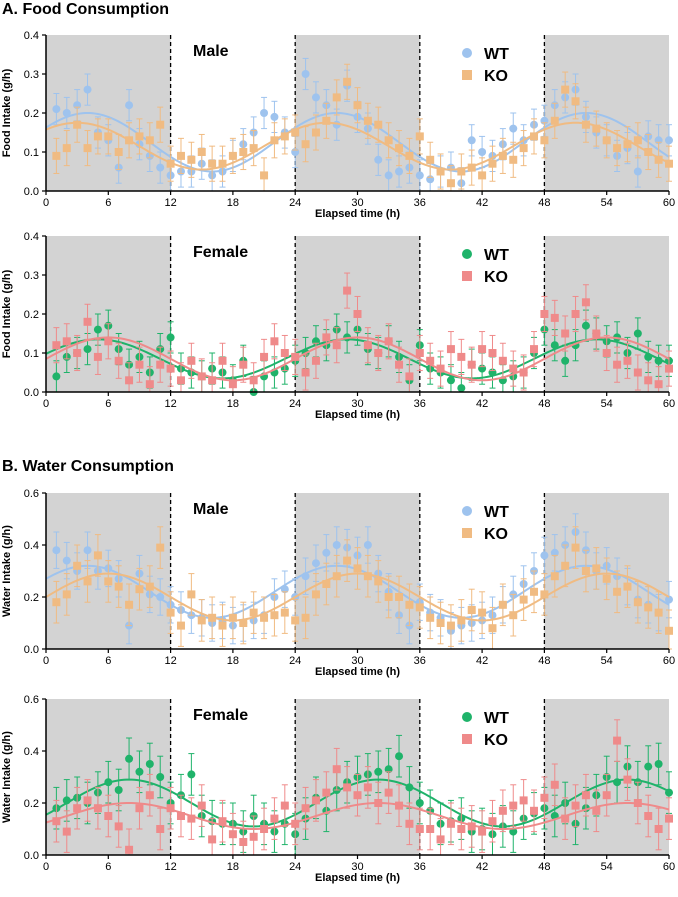 Image resolution: width=678 pixels, height=897 pixels. What do you see at coordinates (31, 153) in the screenshot?
I see `y-tick-label: 0.1` at bounding box center [31, 153].